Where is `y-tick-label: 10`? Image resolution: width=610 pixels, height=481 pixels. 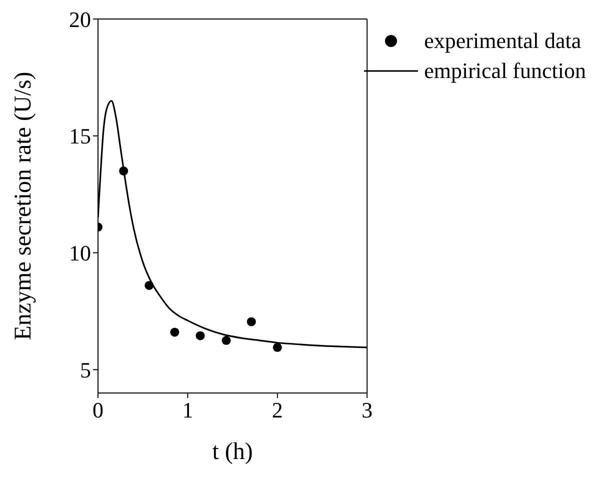 y-tick-label: 10 is located at coordinates (80, 253).